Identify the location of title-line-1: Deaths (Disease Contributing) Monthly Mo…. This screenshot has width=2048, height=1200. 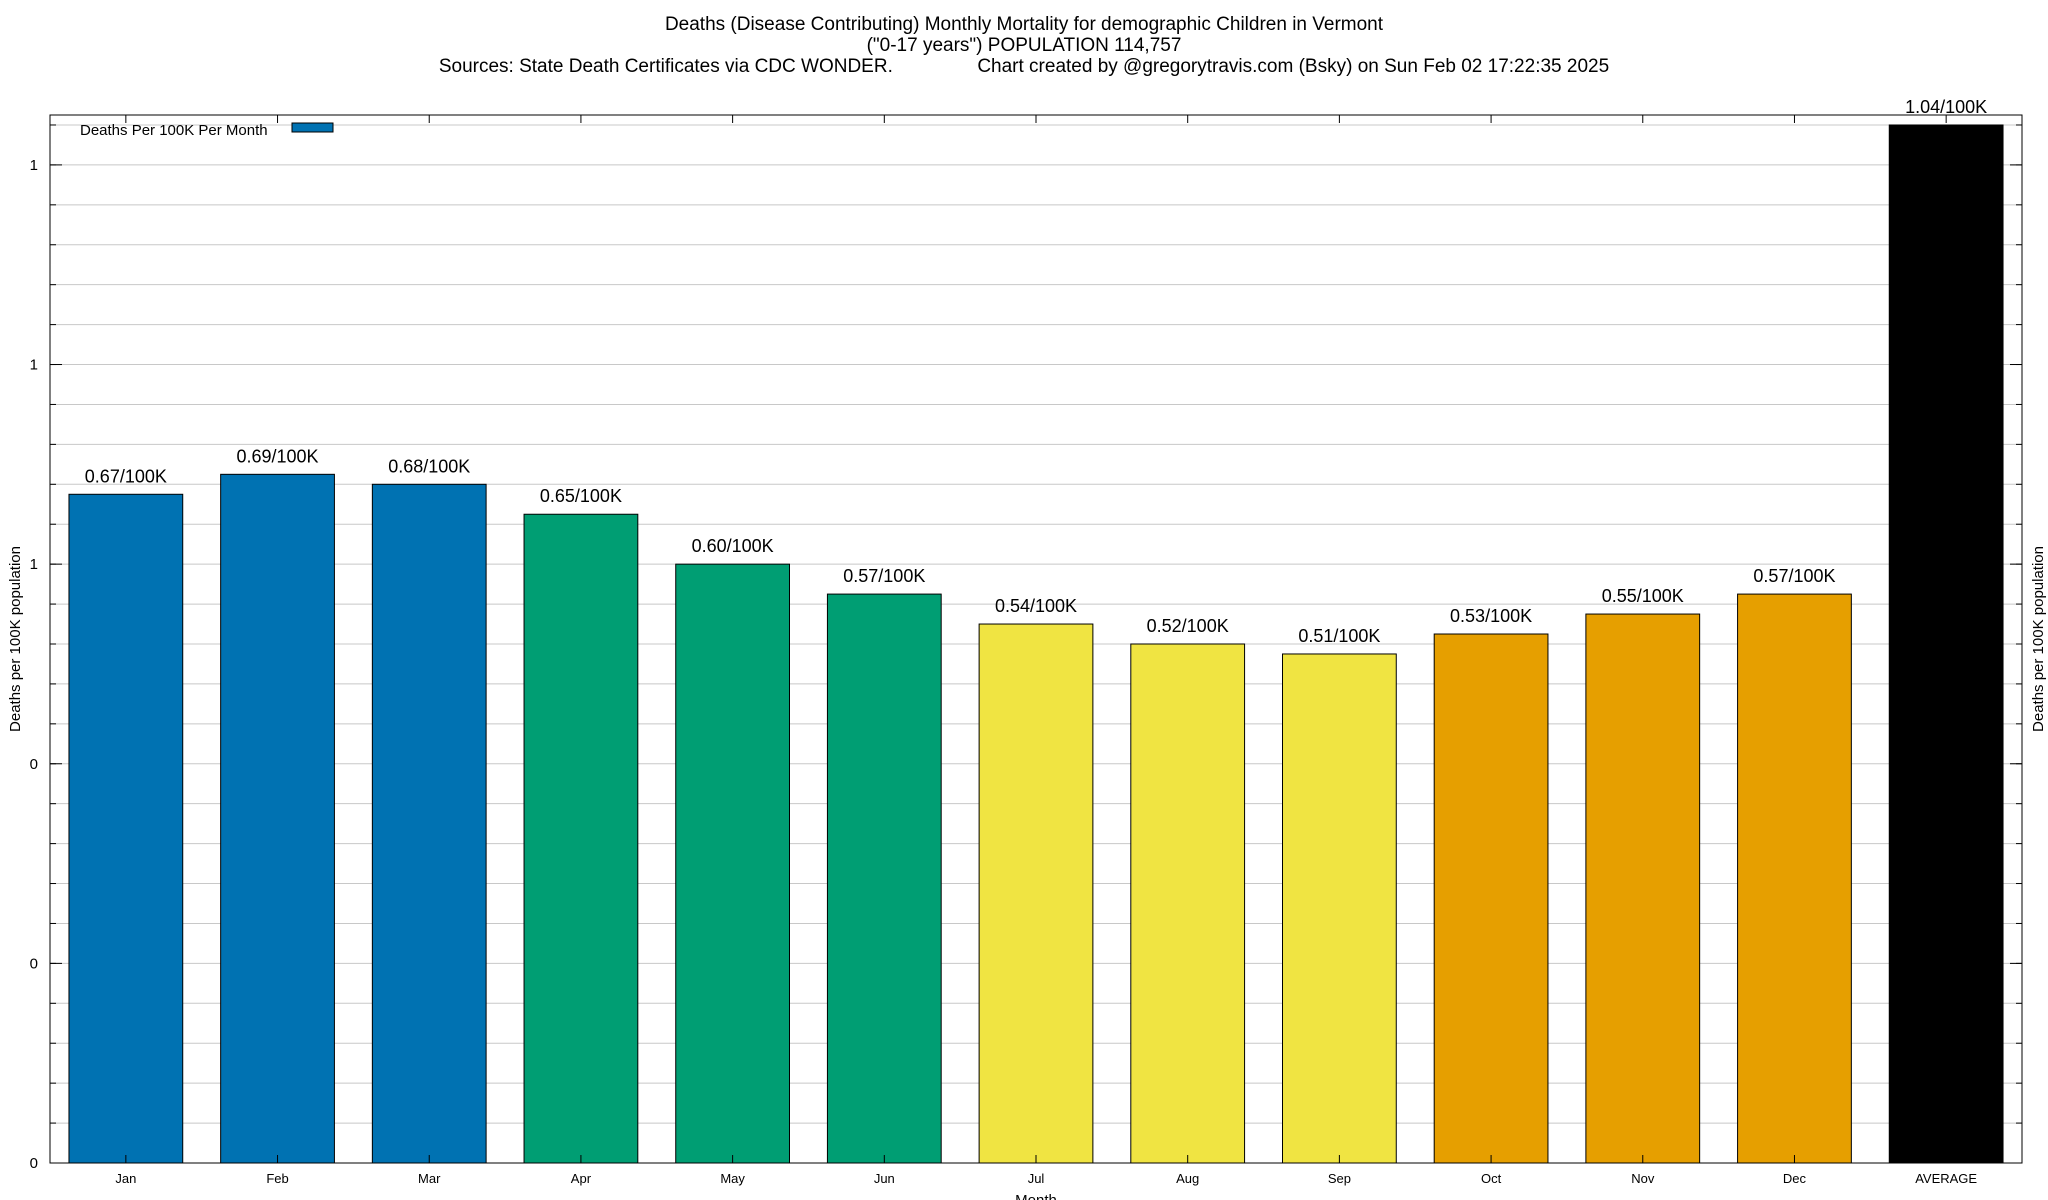
(1024, 24).